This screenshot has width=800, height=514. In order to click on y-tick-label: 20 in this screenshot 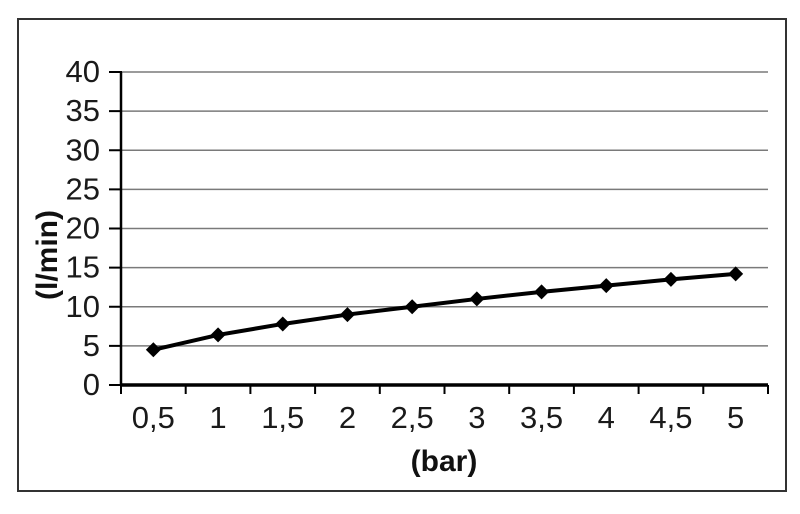, I will do `click(83, 228)`.